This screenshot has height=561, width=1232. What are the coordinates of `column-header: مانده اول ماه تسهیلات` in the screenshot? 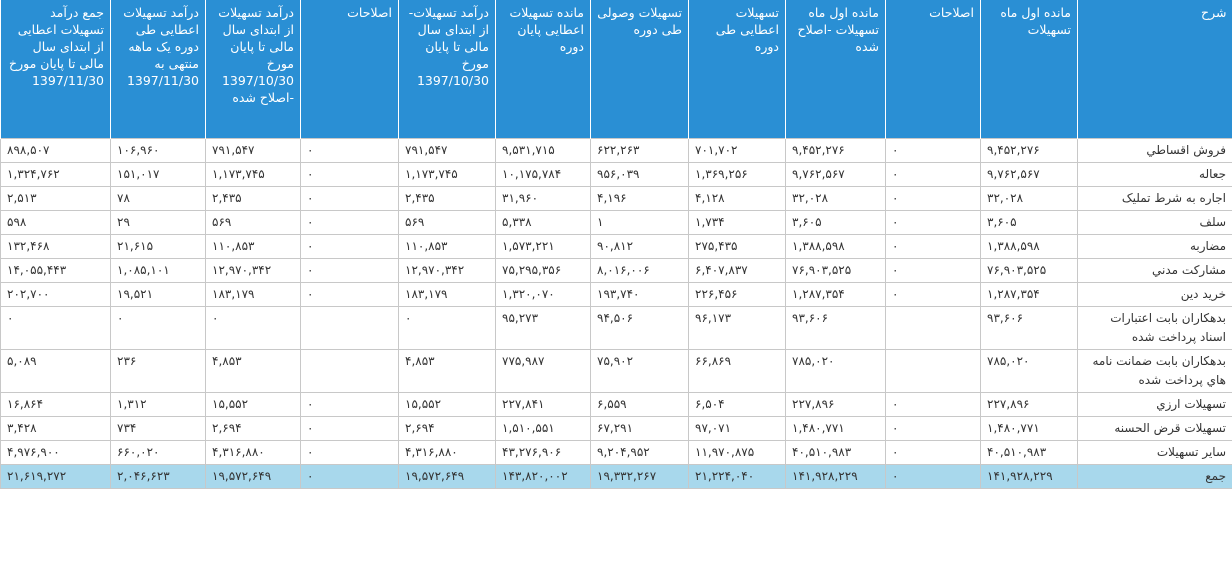 It's located at (1029, 69).